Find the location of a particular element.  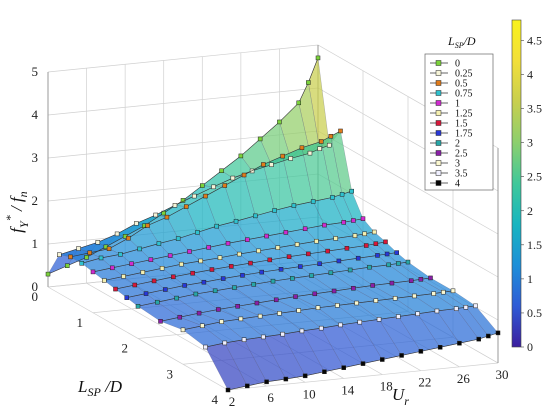

svg-text: fY* / fn is located at coordinates (17, 211).